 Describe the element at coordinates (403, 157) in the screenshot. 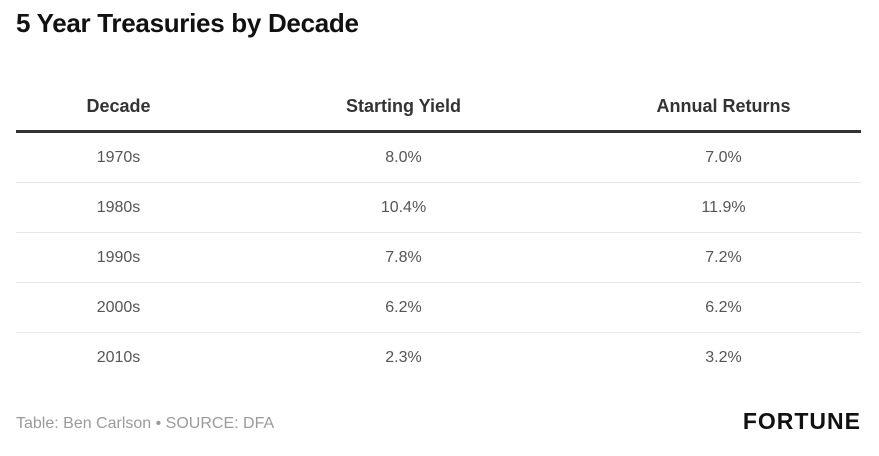

I see `cell-starting-yield: 8.0%` at that location.